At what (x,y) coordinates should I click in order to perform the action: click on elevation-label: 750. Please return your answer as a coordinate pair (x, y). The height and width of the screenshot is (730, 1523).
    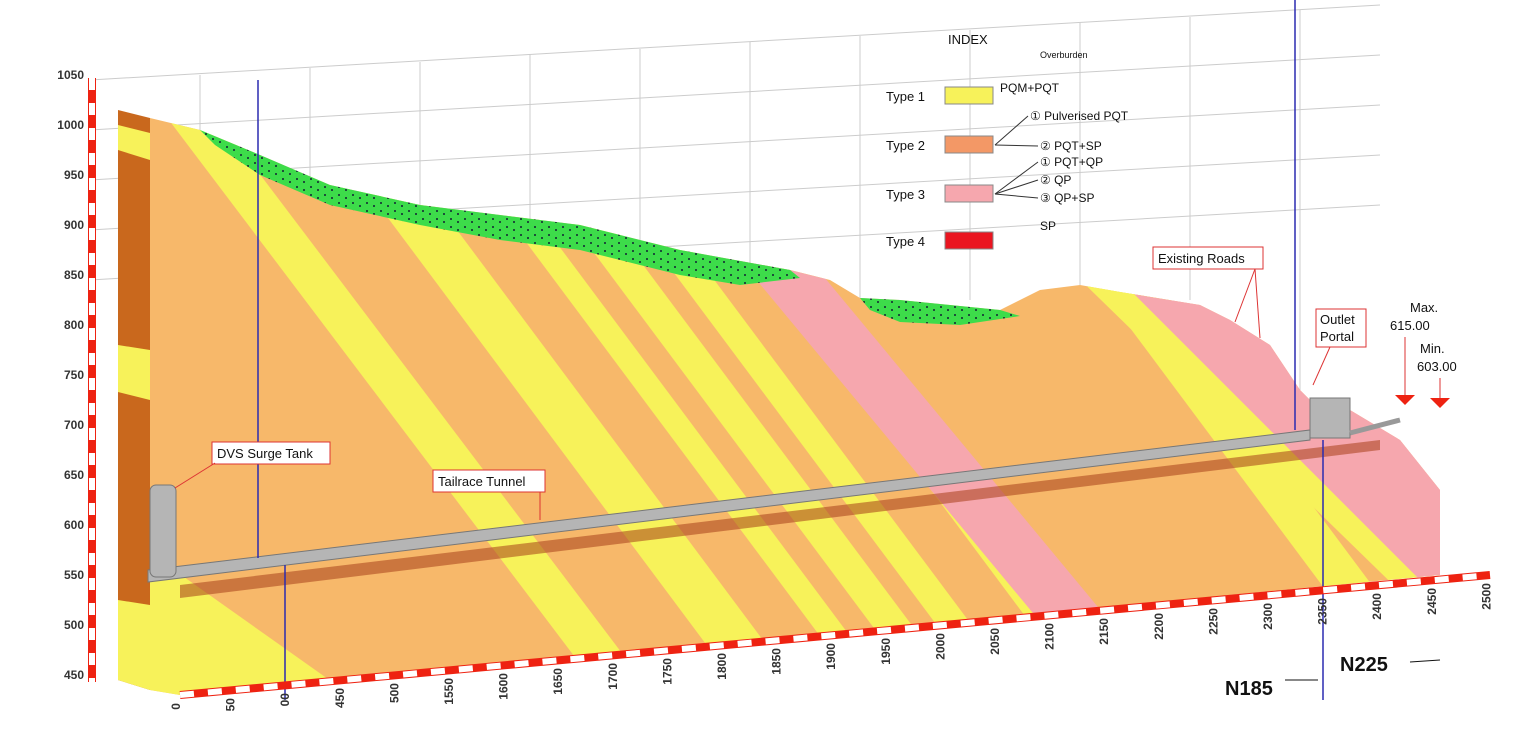
    Looking at the image, I should click on (74, 375).